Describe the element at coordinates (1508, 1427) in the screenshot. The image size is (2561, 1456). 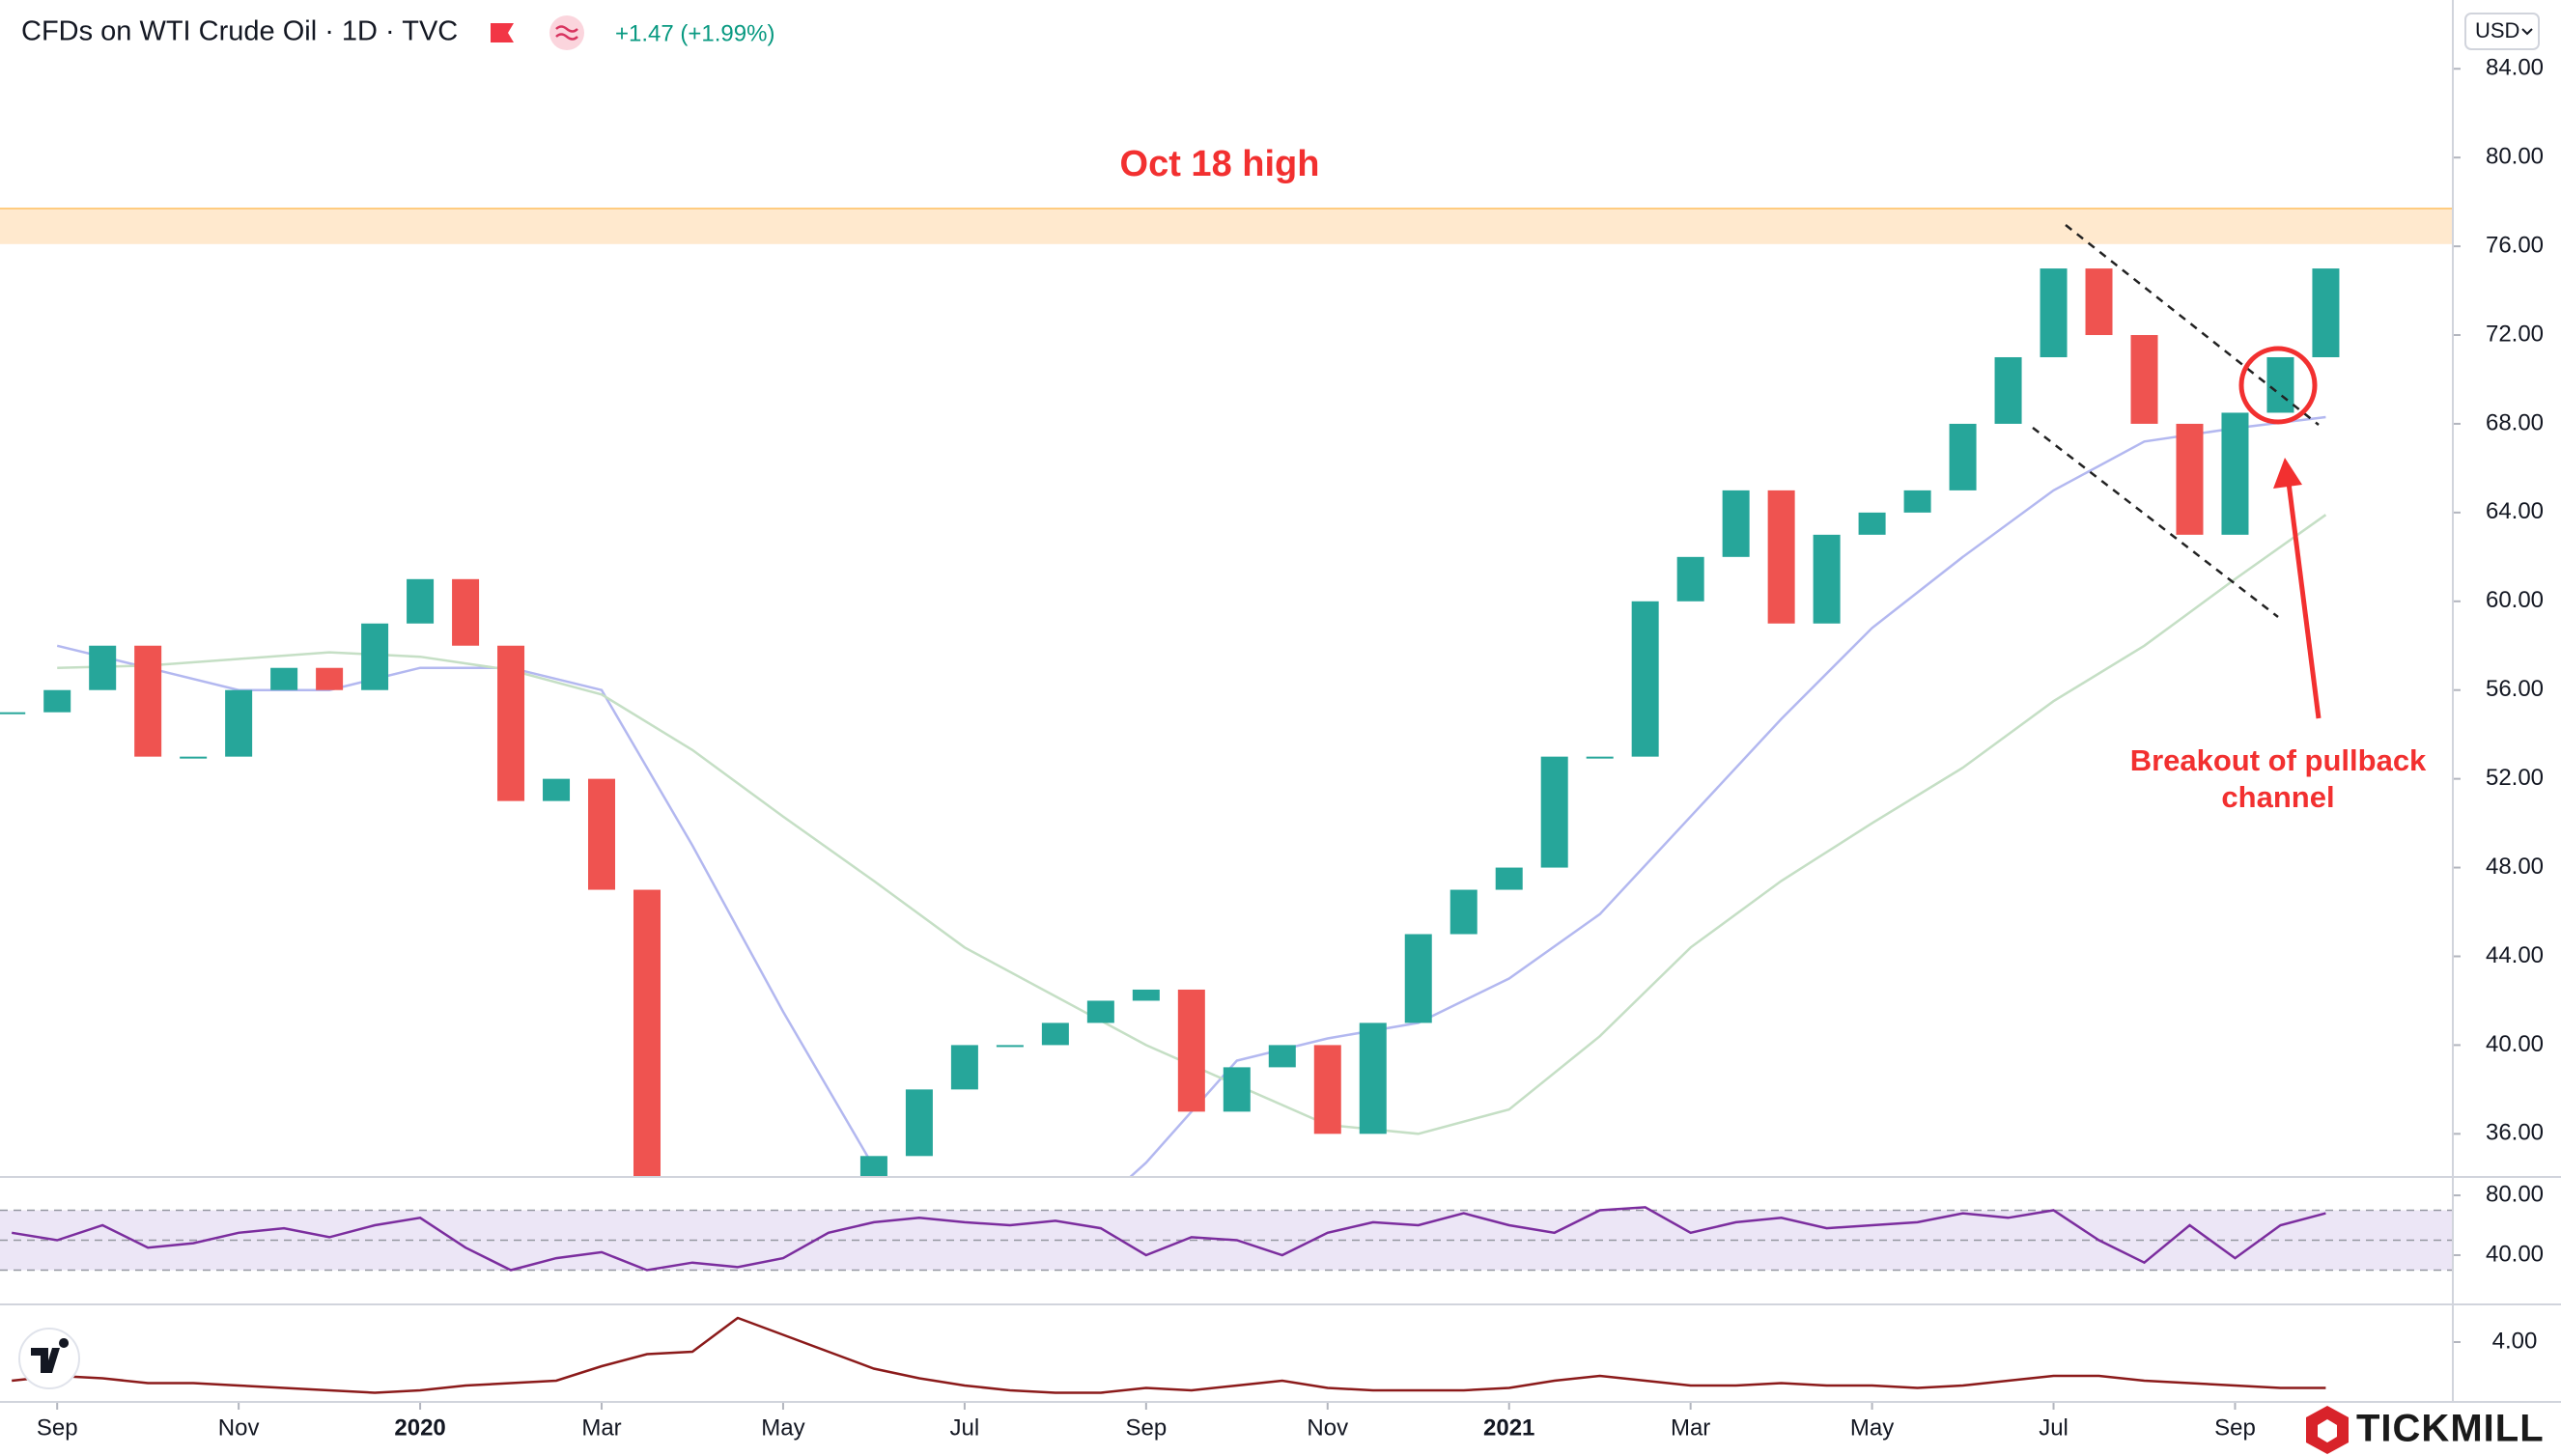
I see `x-tick-label: 2021` at that location.